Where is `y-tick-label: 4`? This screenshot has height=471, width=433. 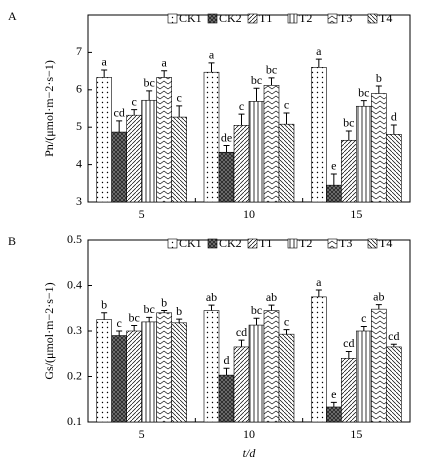 y-tick-label: 4 is located at coordinates (79, 163).